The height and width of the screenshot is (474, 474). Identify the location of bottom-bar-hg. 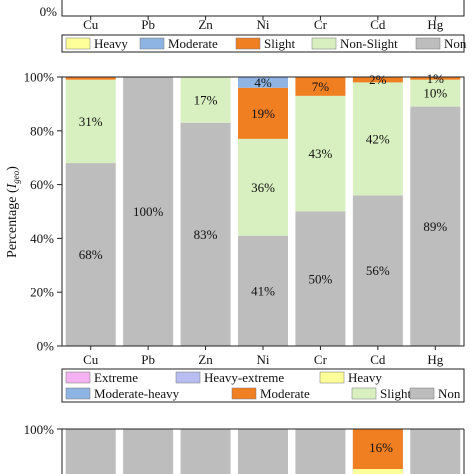
(435, 451).